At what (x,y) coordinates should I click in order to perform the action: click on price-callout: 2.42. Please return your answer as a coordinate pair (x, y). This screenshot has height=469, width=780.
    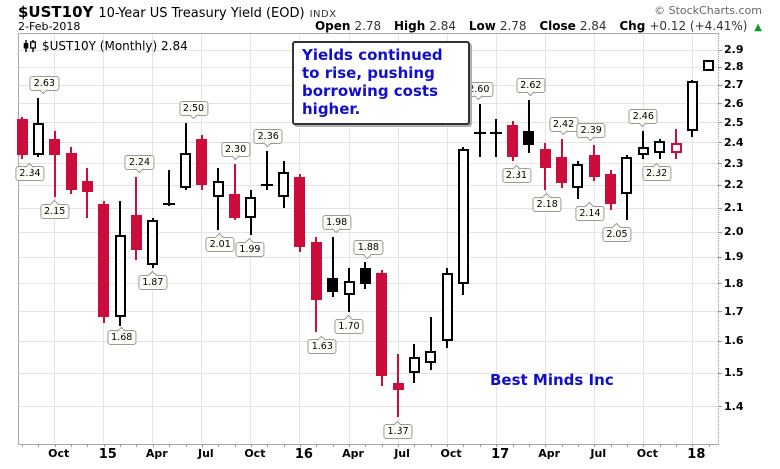
    Looking at the image, I should click on (563, 126).